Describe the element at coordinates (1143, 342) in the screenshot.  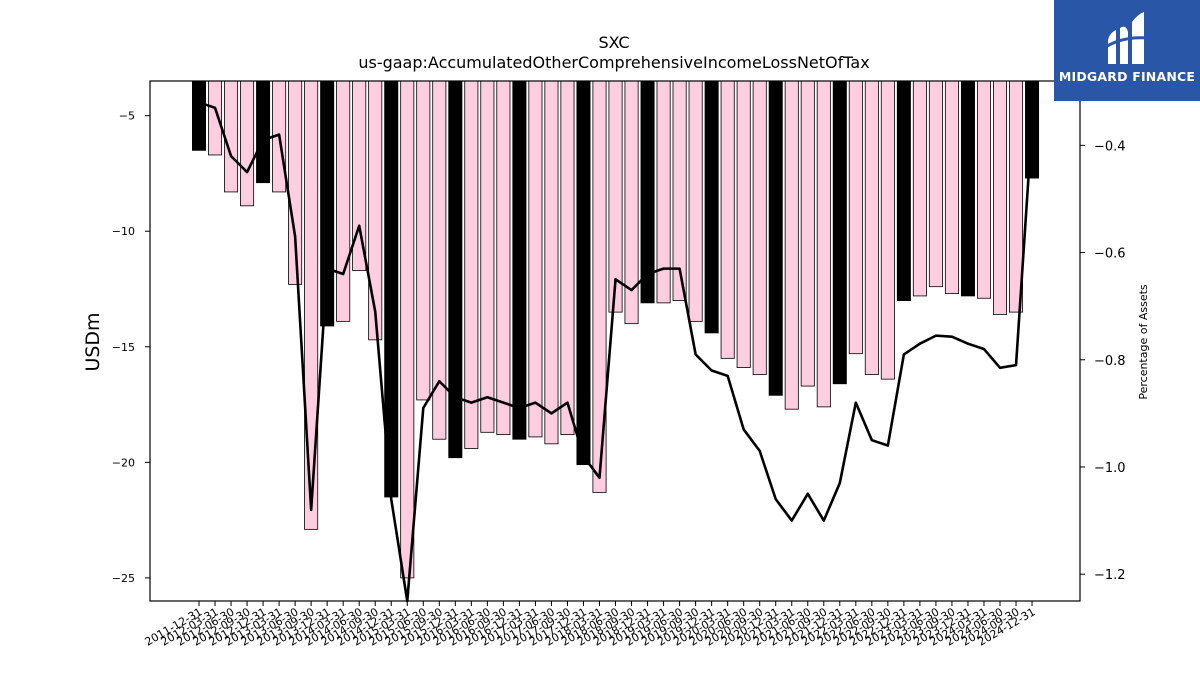
I see `y2-axis-label: Percentage of Assets` at that location.